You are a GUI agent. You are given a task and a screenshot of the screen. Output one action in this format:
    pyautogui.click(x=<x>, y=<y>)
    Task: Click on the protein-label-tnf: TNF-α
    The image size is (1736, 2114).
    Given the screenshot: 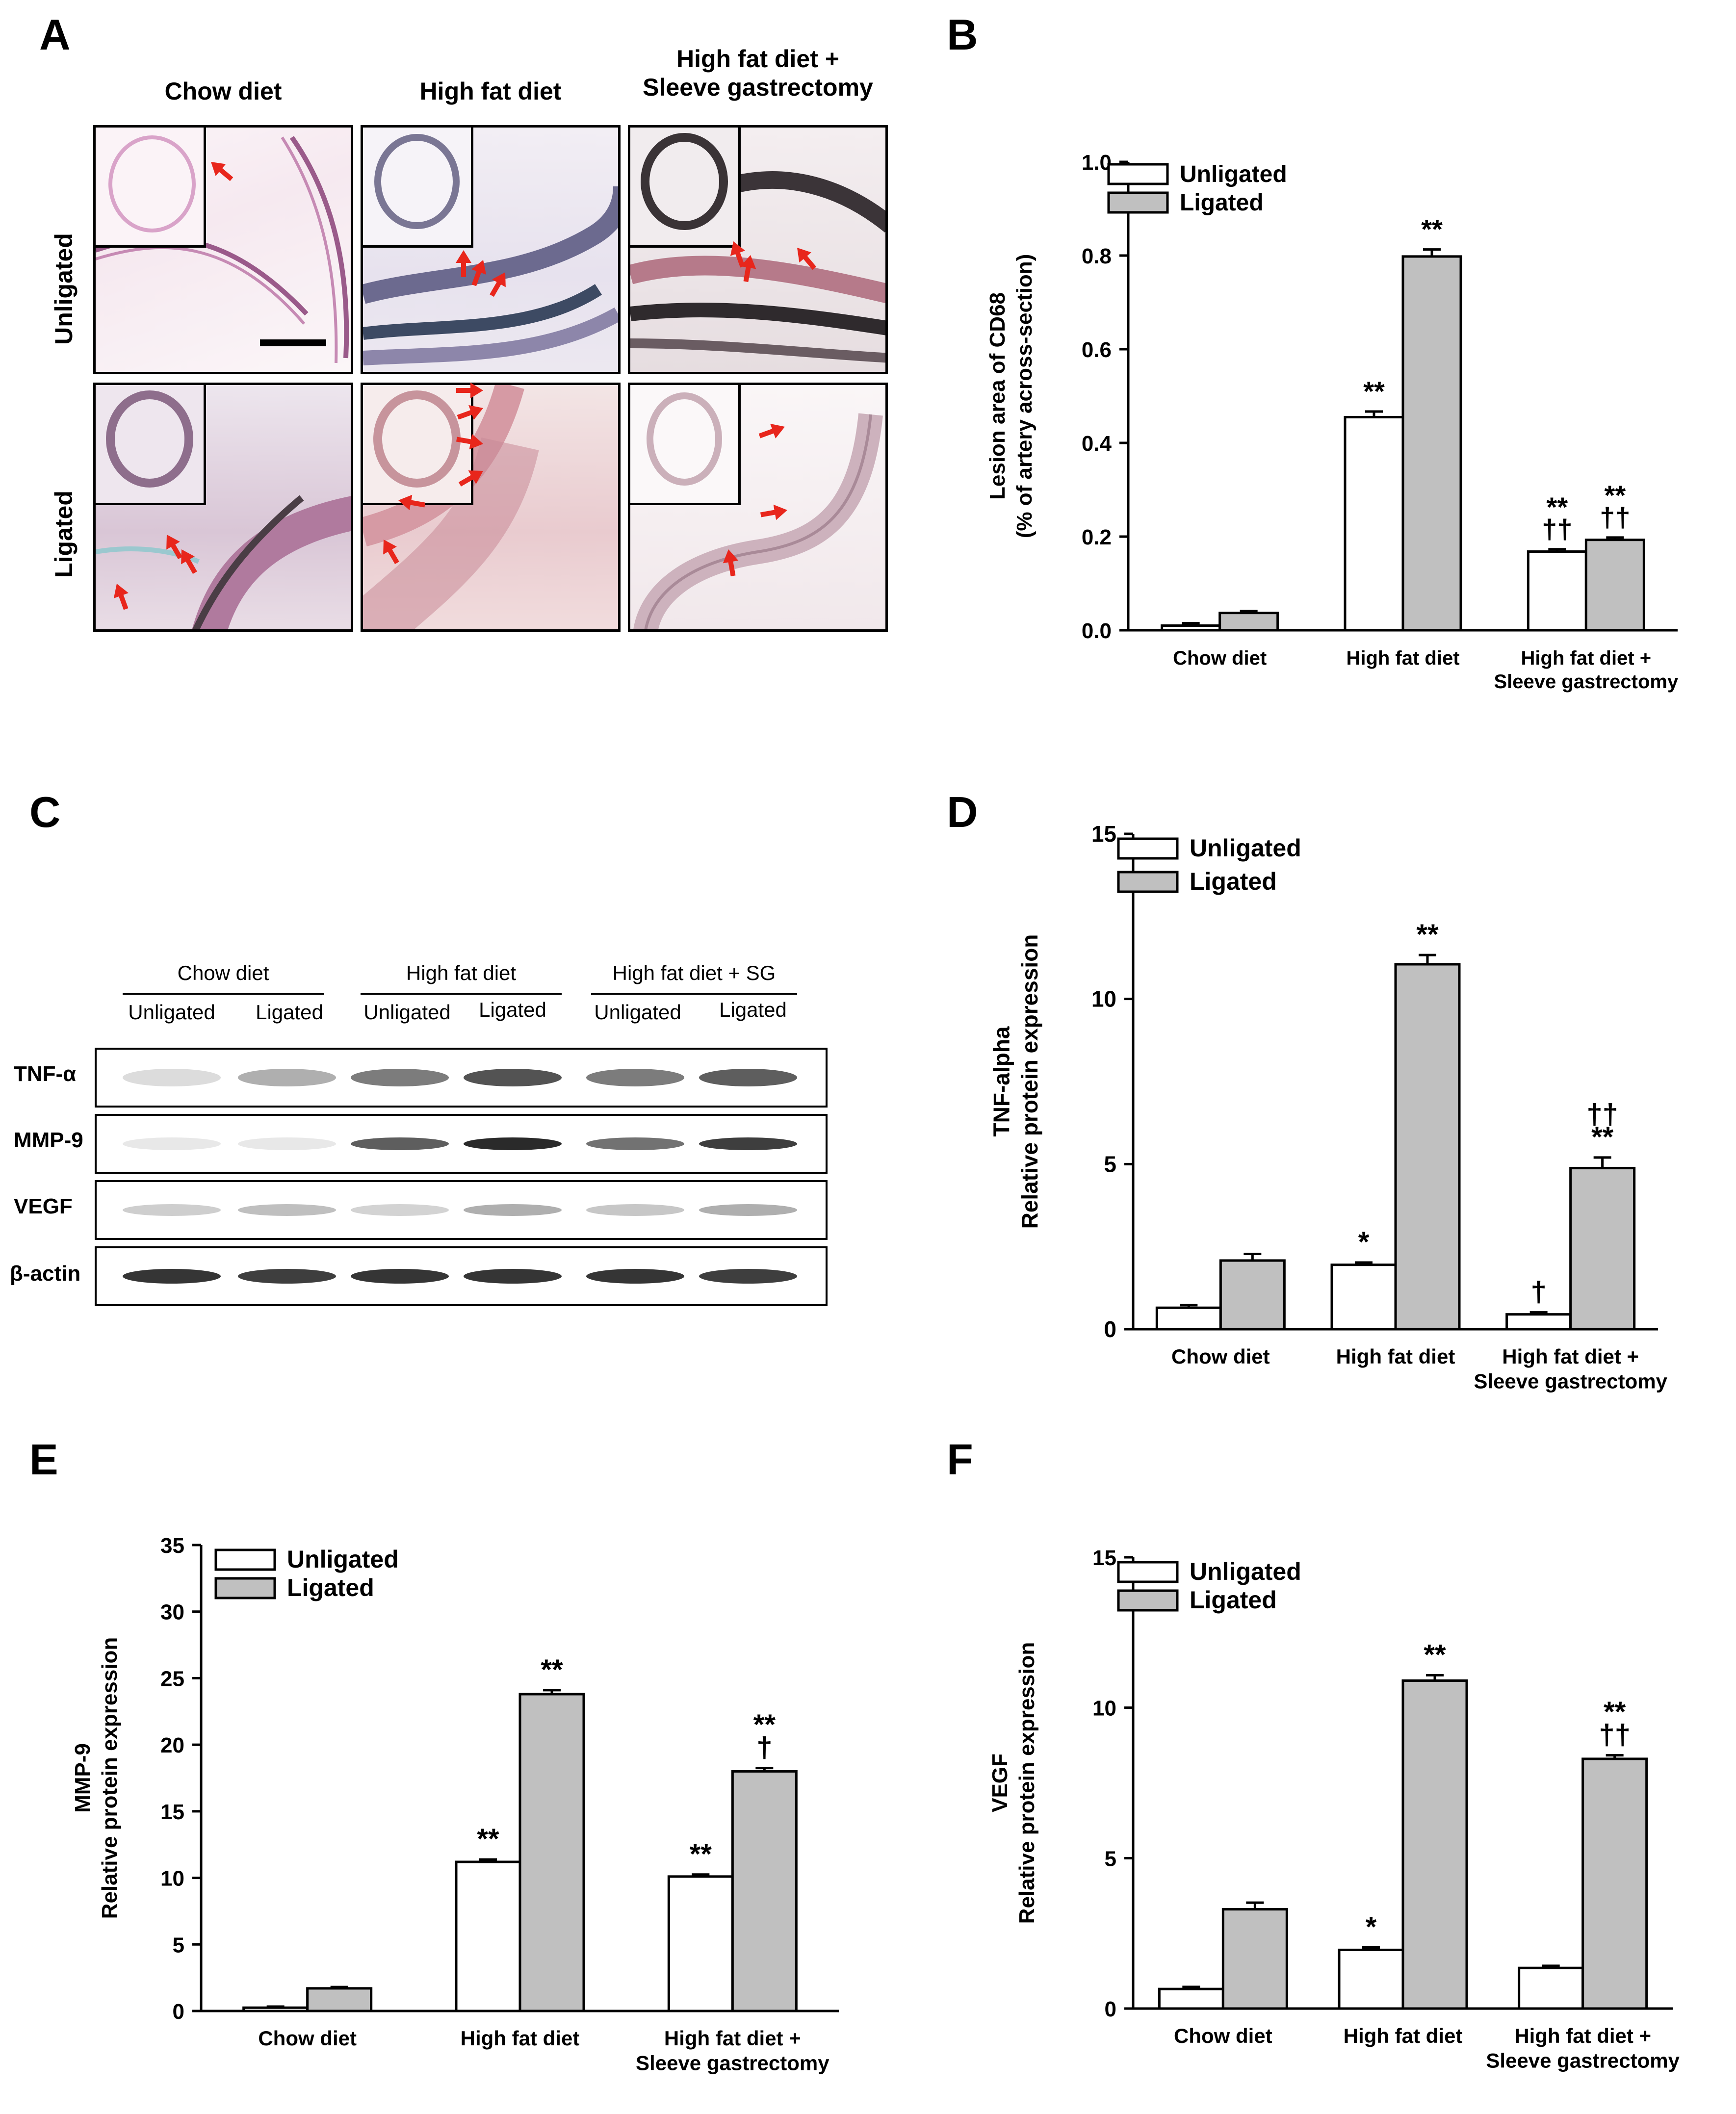 What is the action you would take?
    pyautogui.click(x=45, y=1074)
    